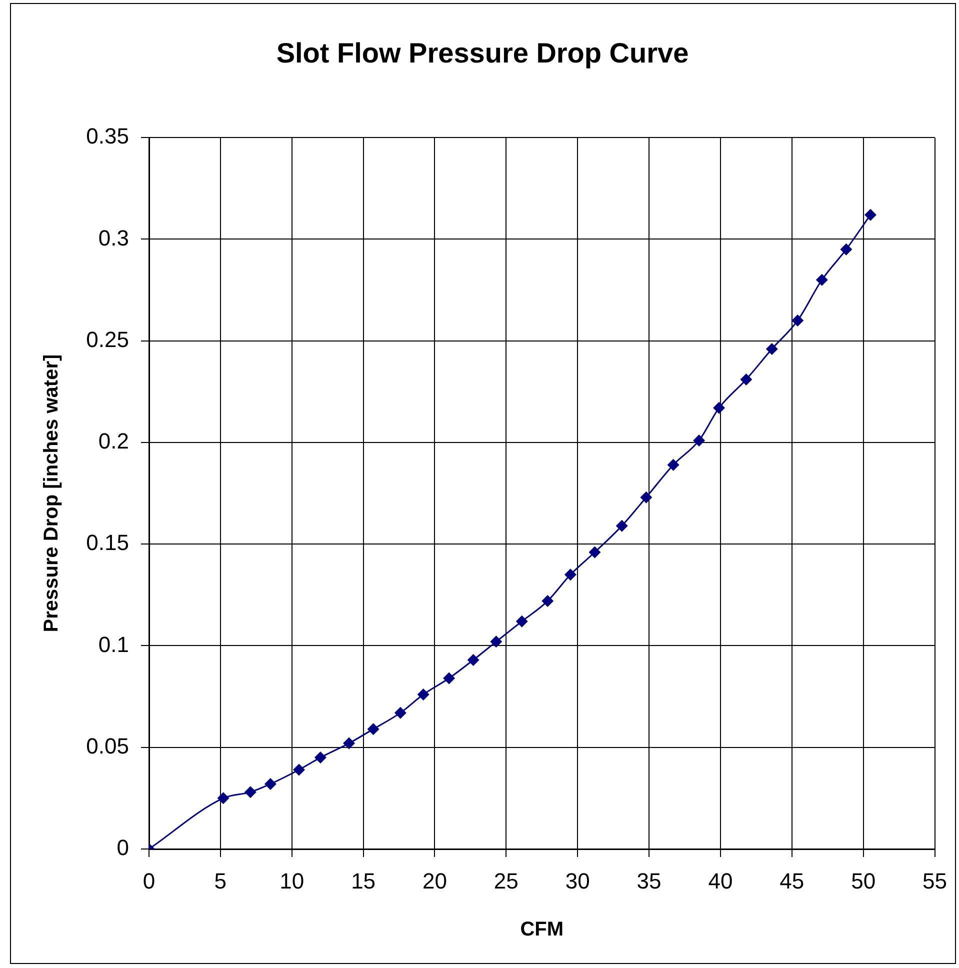  I want to click on y-tick-label: 0.3, so click(113, 237).